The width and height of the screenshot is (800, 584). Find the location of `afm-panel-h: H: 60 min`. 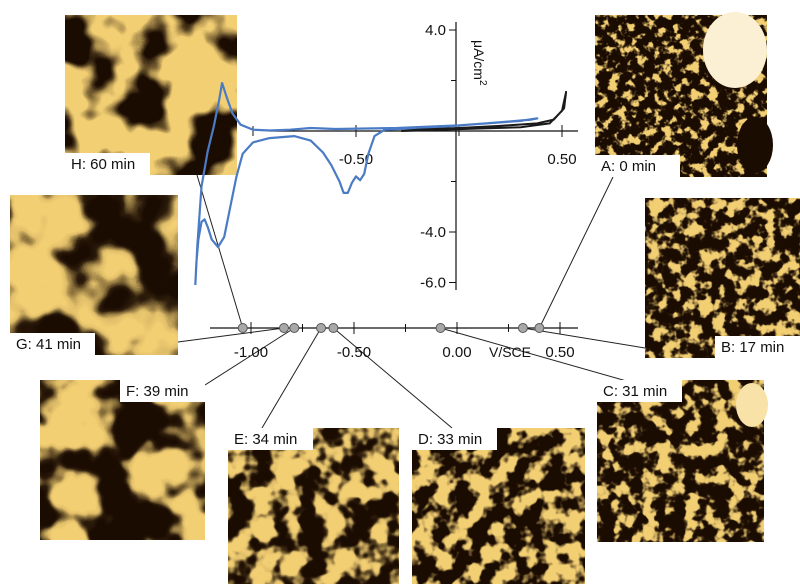

afm-panel-h: H: 60 min is located at coordinates (151, 95).